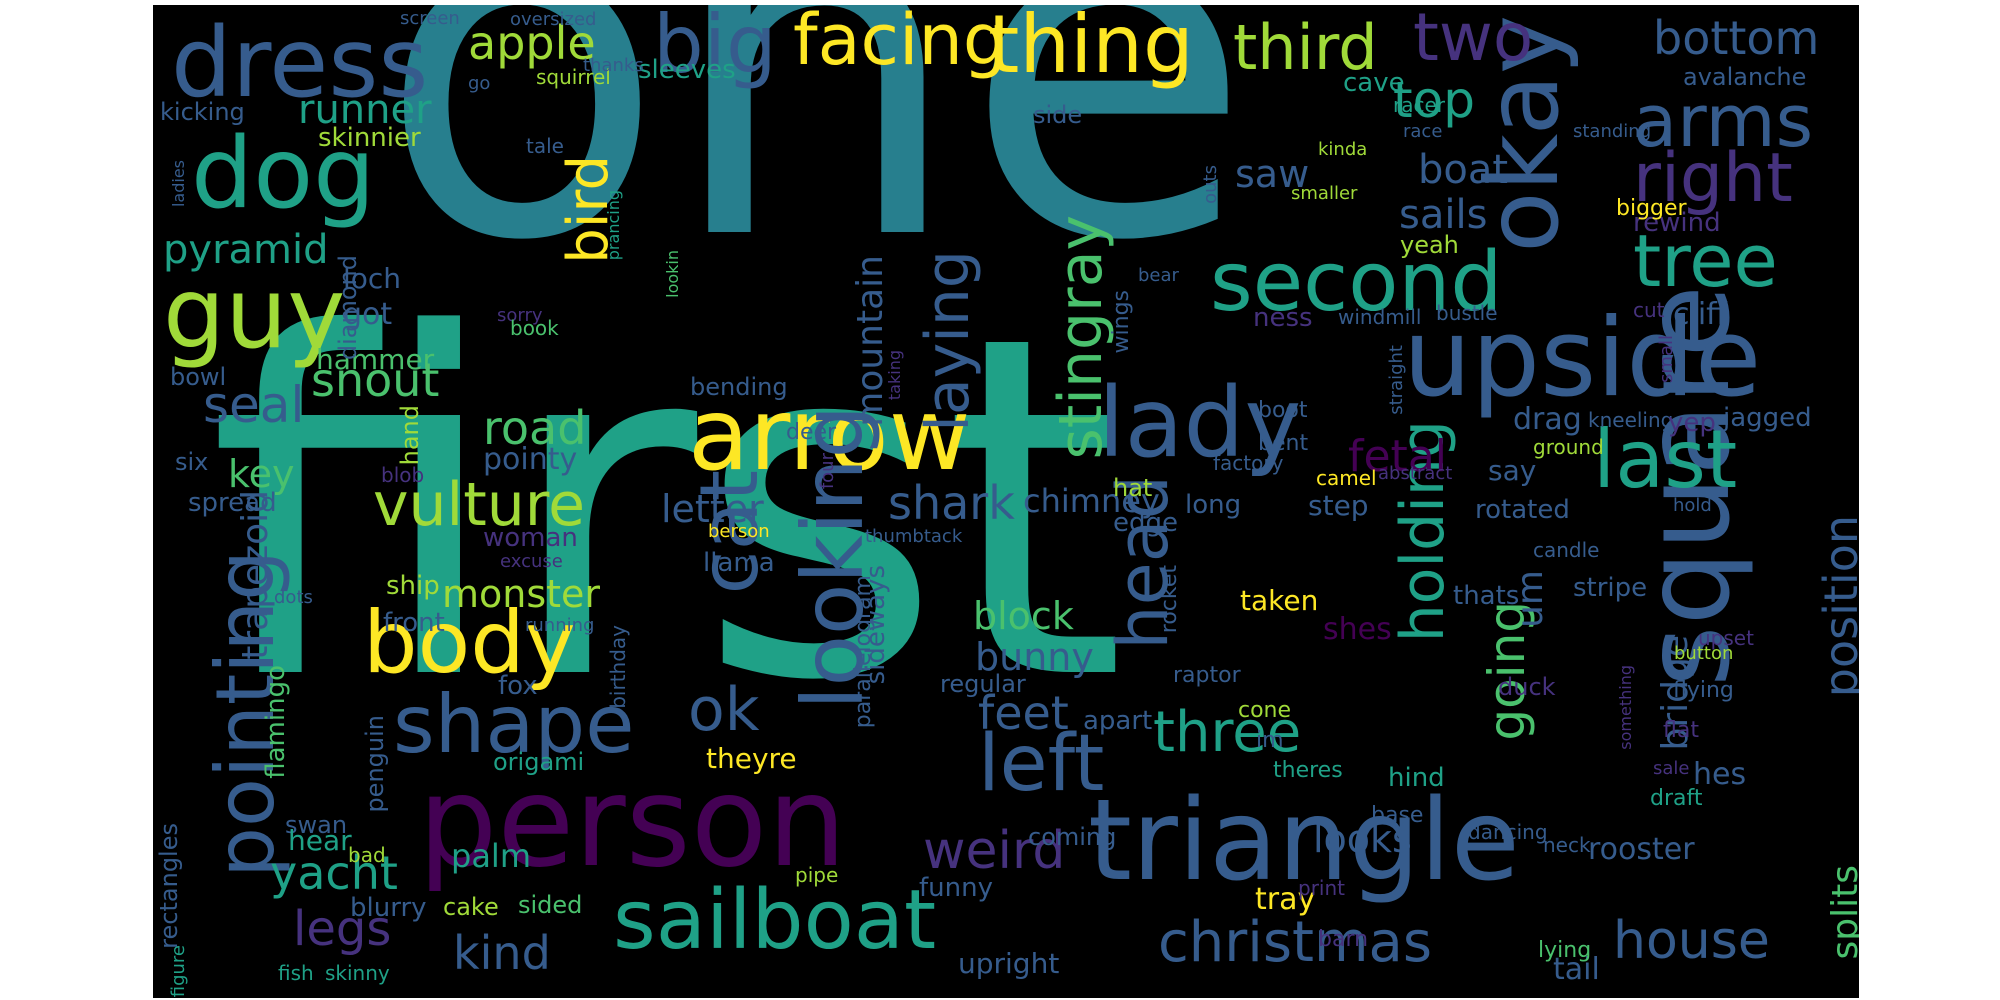 This screenshot has height=1000, width=2000. Describe the element at coordinates (1283, 410) in the screenshot. I see `cloud-word: boot` at that location.